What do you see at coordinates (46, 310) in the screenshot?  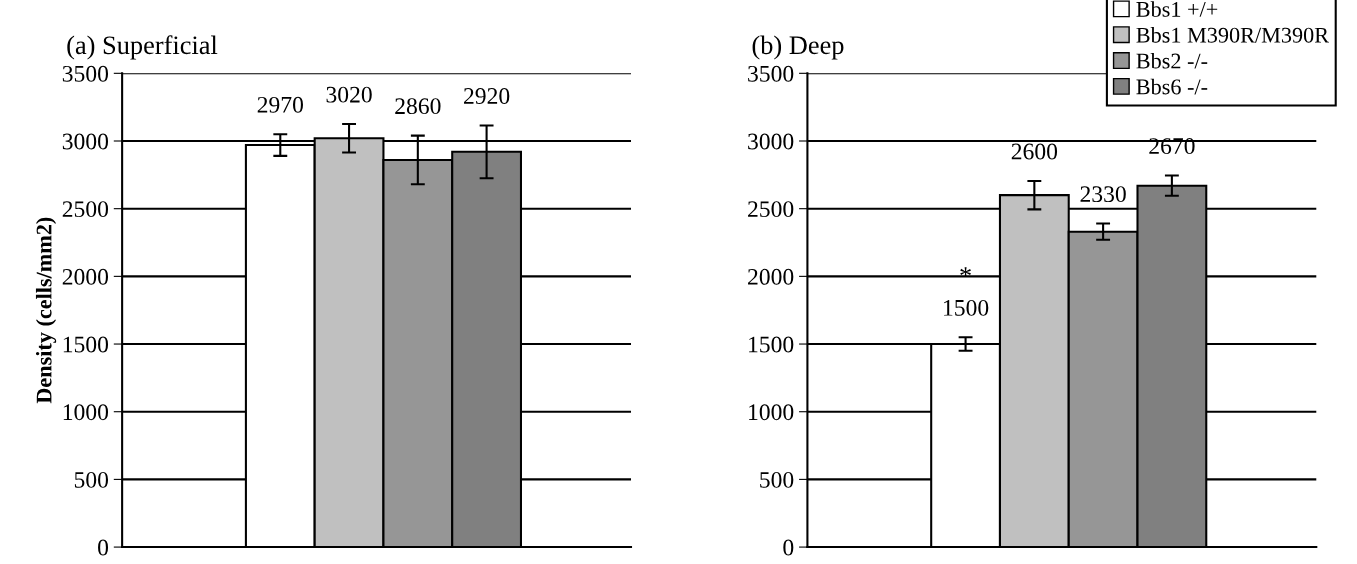 I see `y-axis-title: Density (cells/mm2)` at bounding box center [46, 310].